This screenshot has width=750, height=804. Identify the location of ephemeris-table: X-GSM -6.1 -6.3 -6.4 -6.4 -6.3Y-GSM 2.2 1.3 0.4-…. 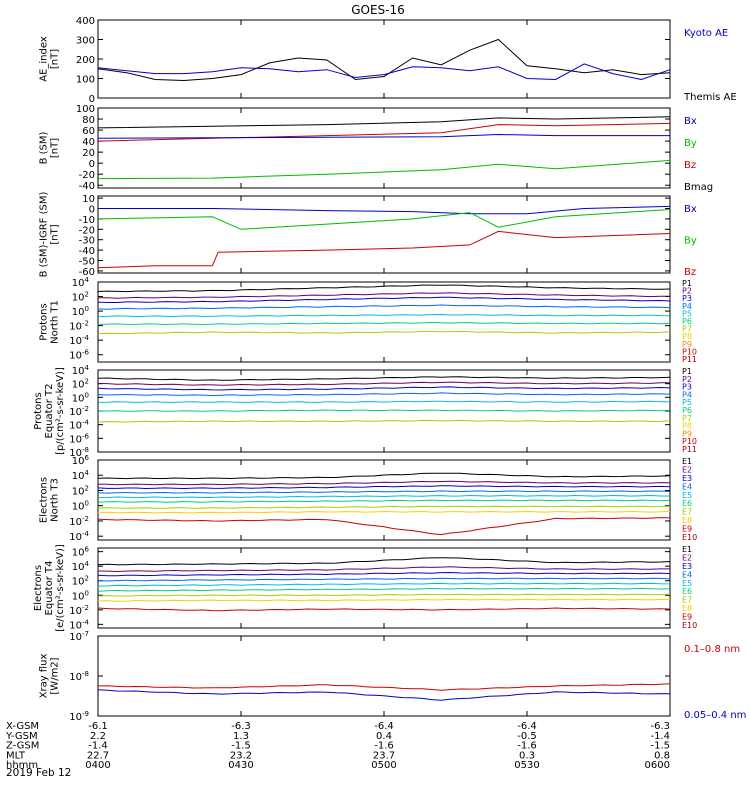
(337, 746).